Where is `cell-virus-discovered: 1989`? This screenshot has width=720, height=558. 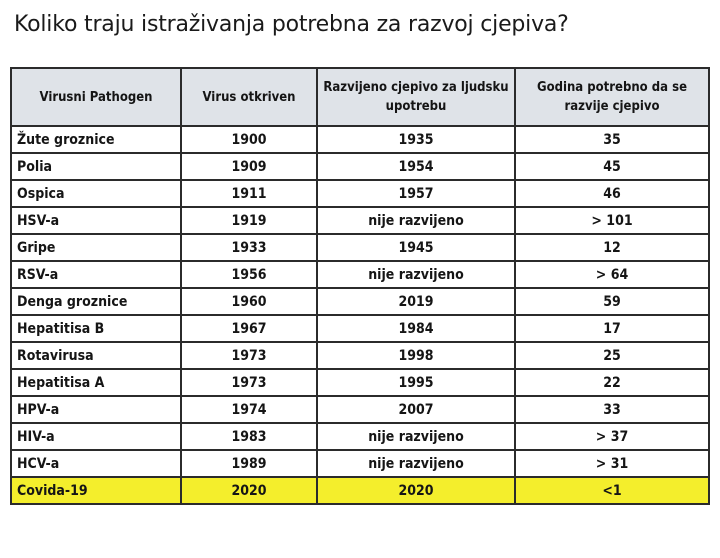
cell-virus-discovered: 1989 is located at coordinates (249, 463).